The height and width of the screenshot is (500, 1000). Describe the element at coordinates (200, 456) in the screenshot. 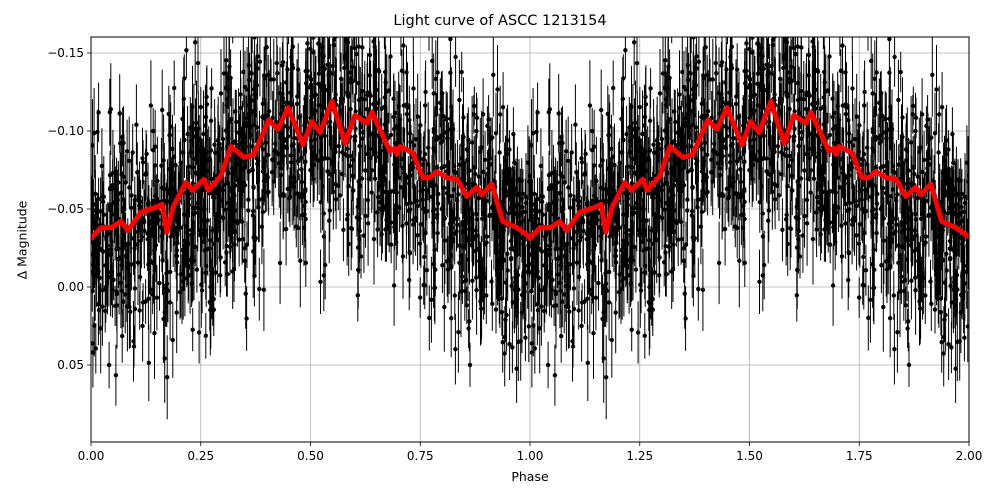

I see `x-tick-label: 0.25` at that location.